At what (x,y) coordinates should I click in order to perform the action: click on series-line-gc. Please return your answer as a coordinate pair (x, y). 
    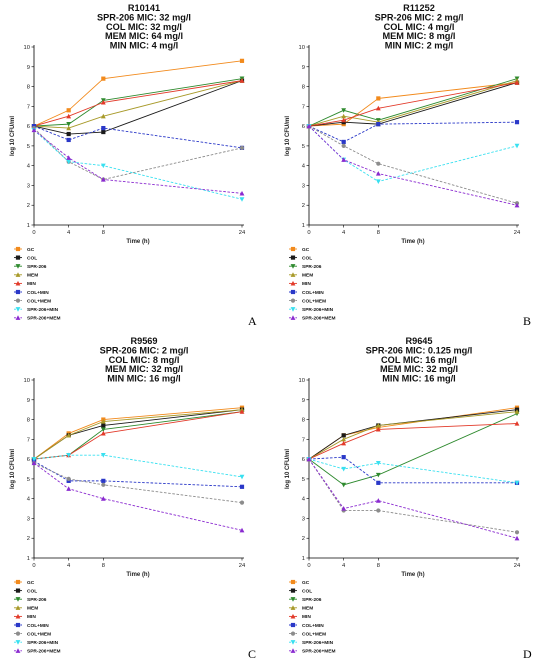
    Looking at the image, I should click on (413, 104).